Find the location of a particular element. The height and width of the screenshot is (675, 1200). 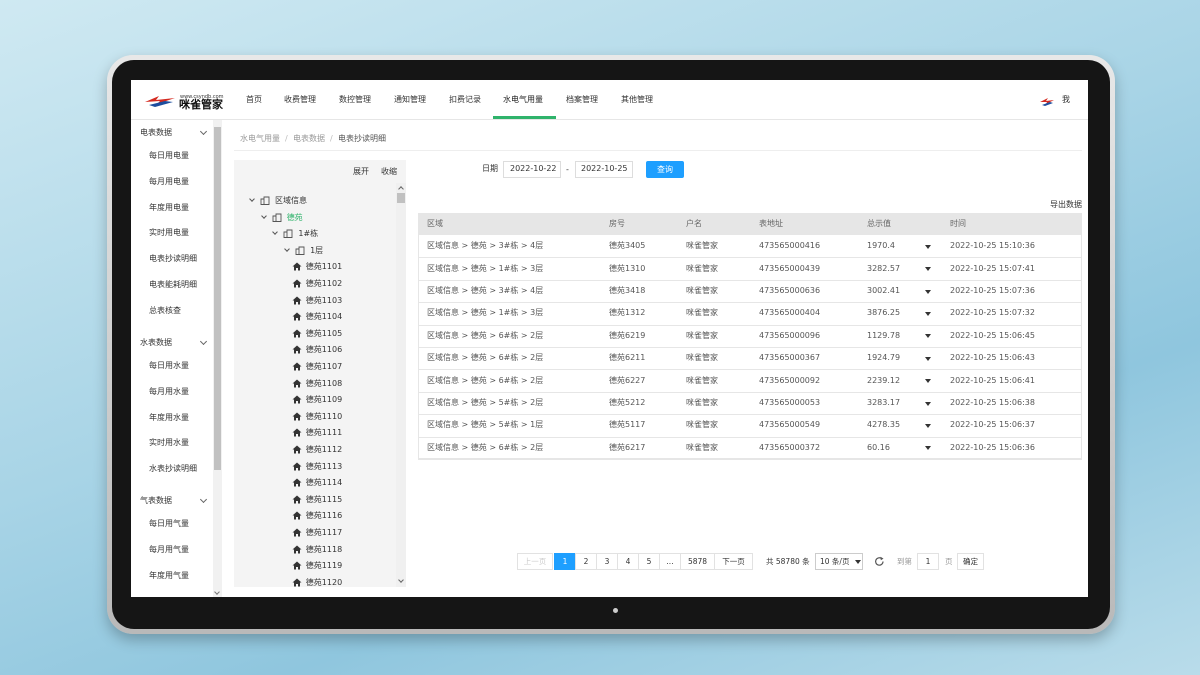

table-cell: 473565000439 is located at coordinates (790, 268).